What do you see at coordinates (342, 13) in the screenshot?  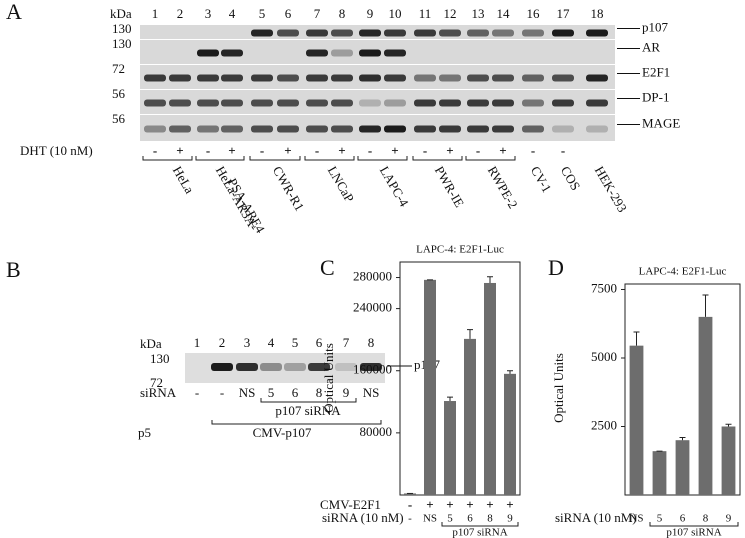 I see `lane-number: 8` at bounding box center [342, 13].